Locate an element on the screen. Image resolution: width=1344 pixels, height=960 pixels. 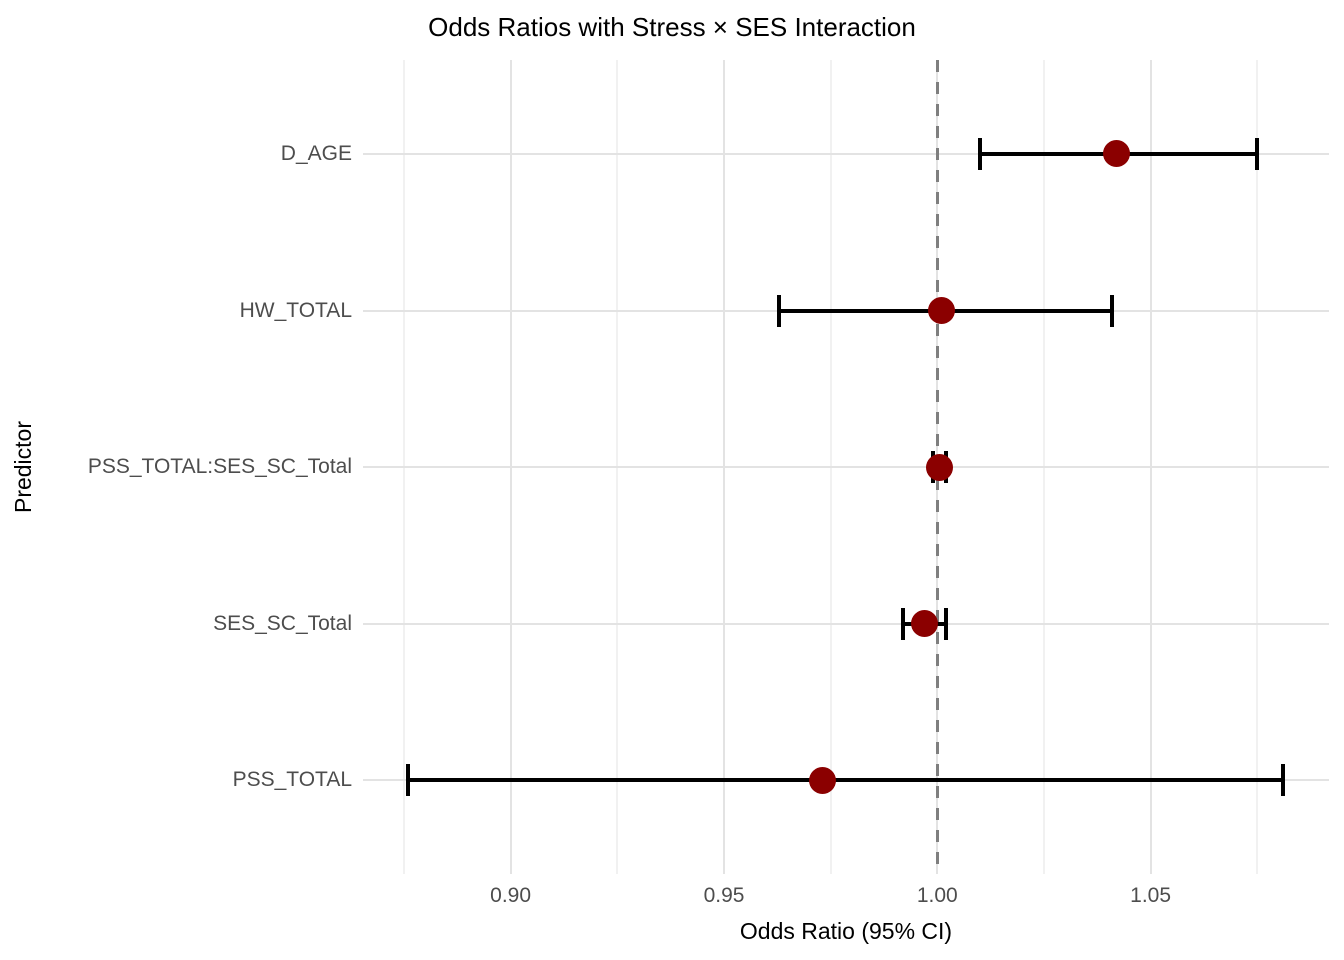
x-axis-title: Odds Ratio (95% CI) is located at coordinates (846, 931).